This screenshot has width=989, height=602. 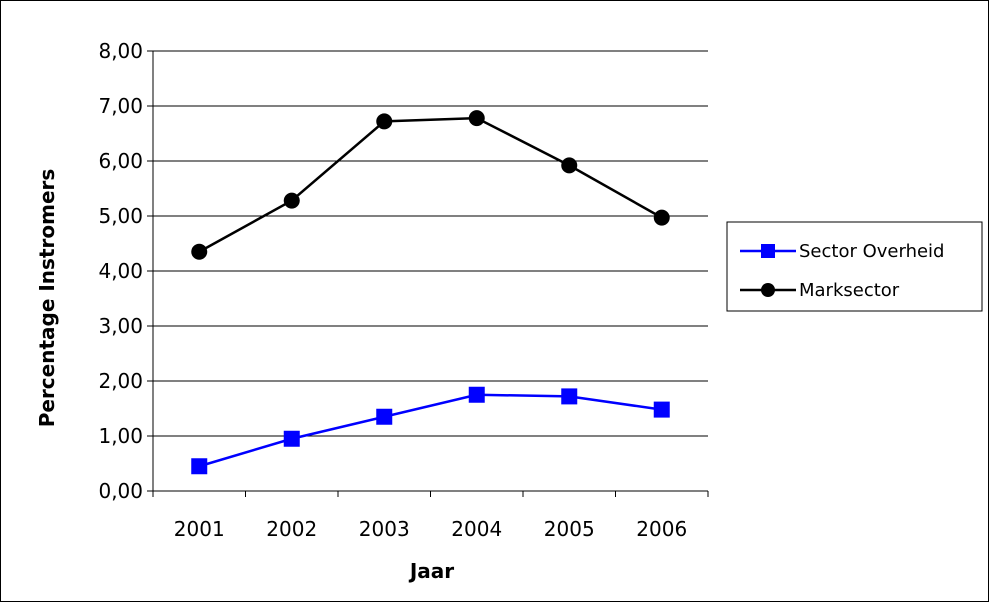 I want to click on legend: Sector Overheid Marksector, so click(x=854, y=266).